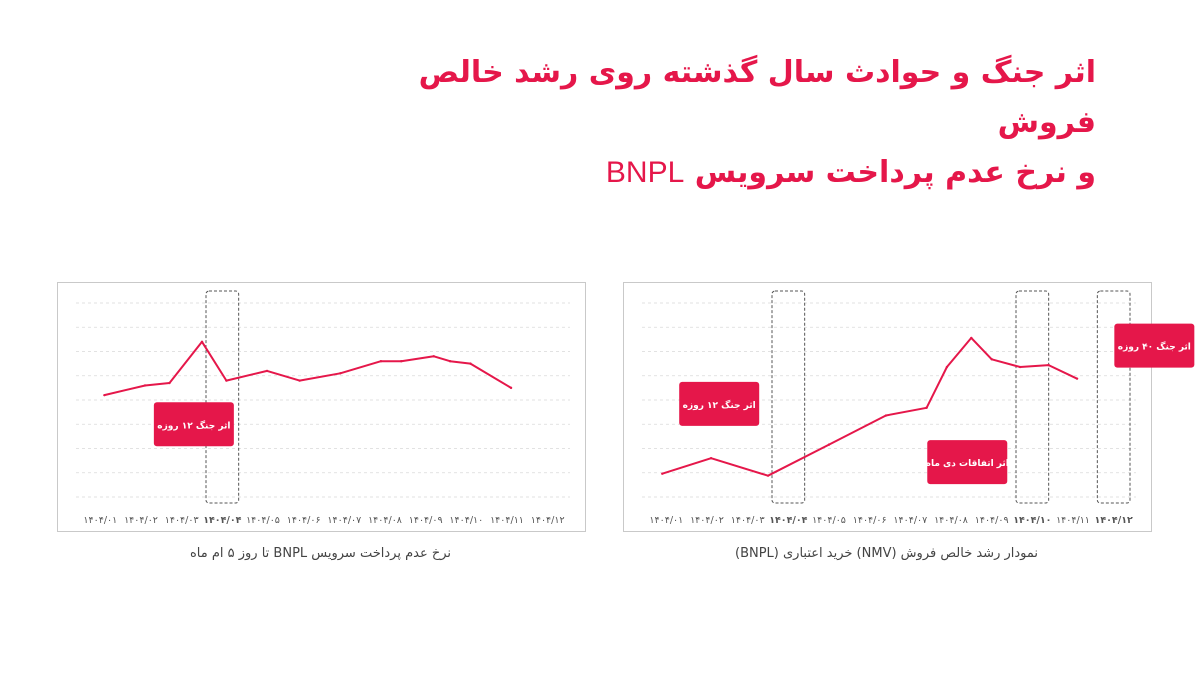 This screenshot has width=1200, height=680. What do you see at coordinates (895, 172) in the screenshot?
I see `title-line-2-text: و نرخ عدم پرداخت سرویس` at bounding box center [895, 172].